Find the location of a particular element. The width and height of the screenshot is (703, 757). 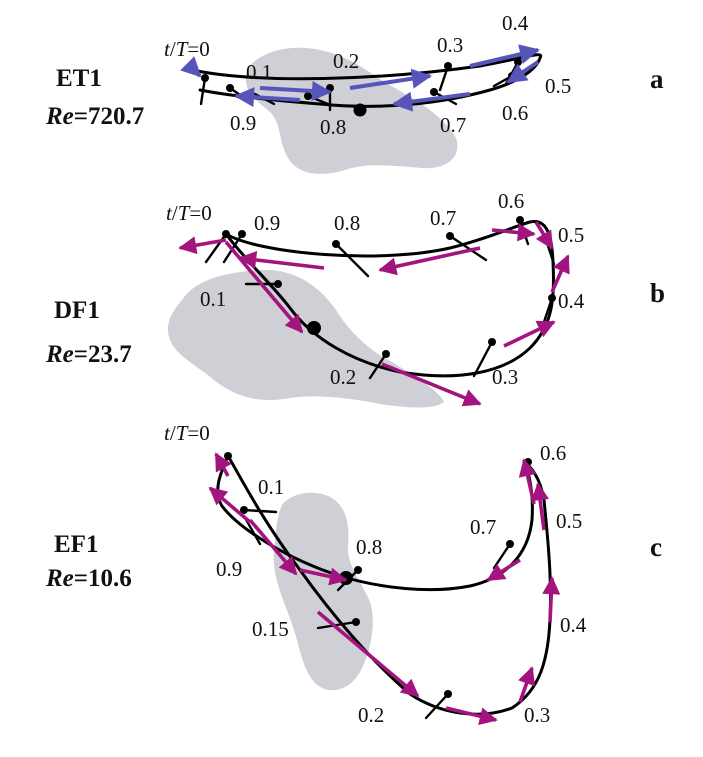

panel-c-label-0.15: 0.15 is located at coordinates (270, 629).